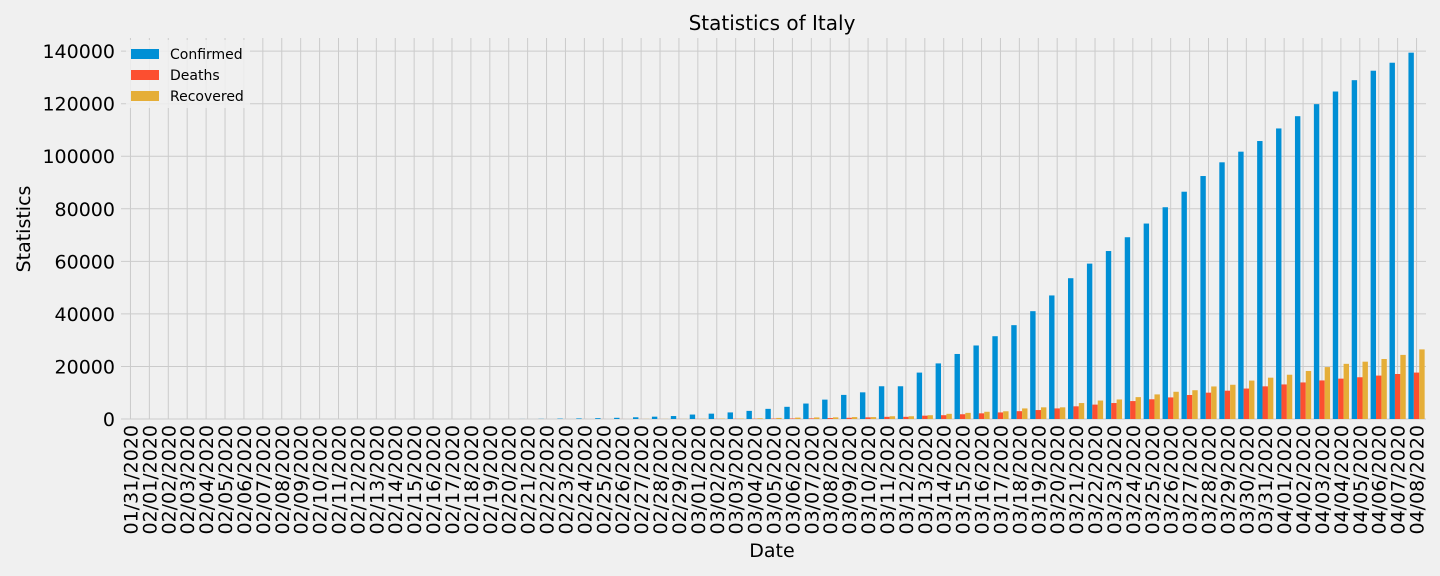  What do you see at coordinates (1039, 480) in the screenshot?
I see `x-tick-label: 03/19/2020` at bounding box center [1039, 480].